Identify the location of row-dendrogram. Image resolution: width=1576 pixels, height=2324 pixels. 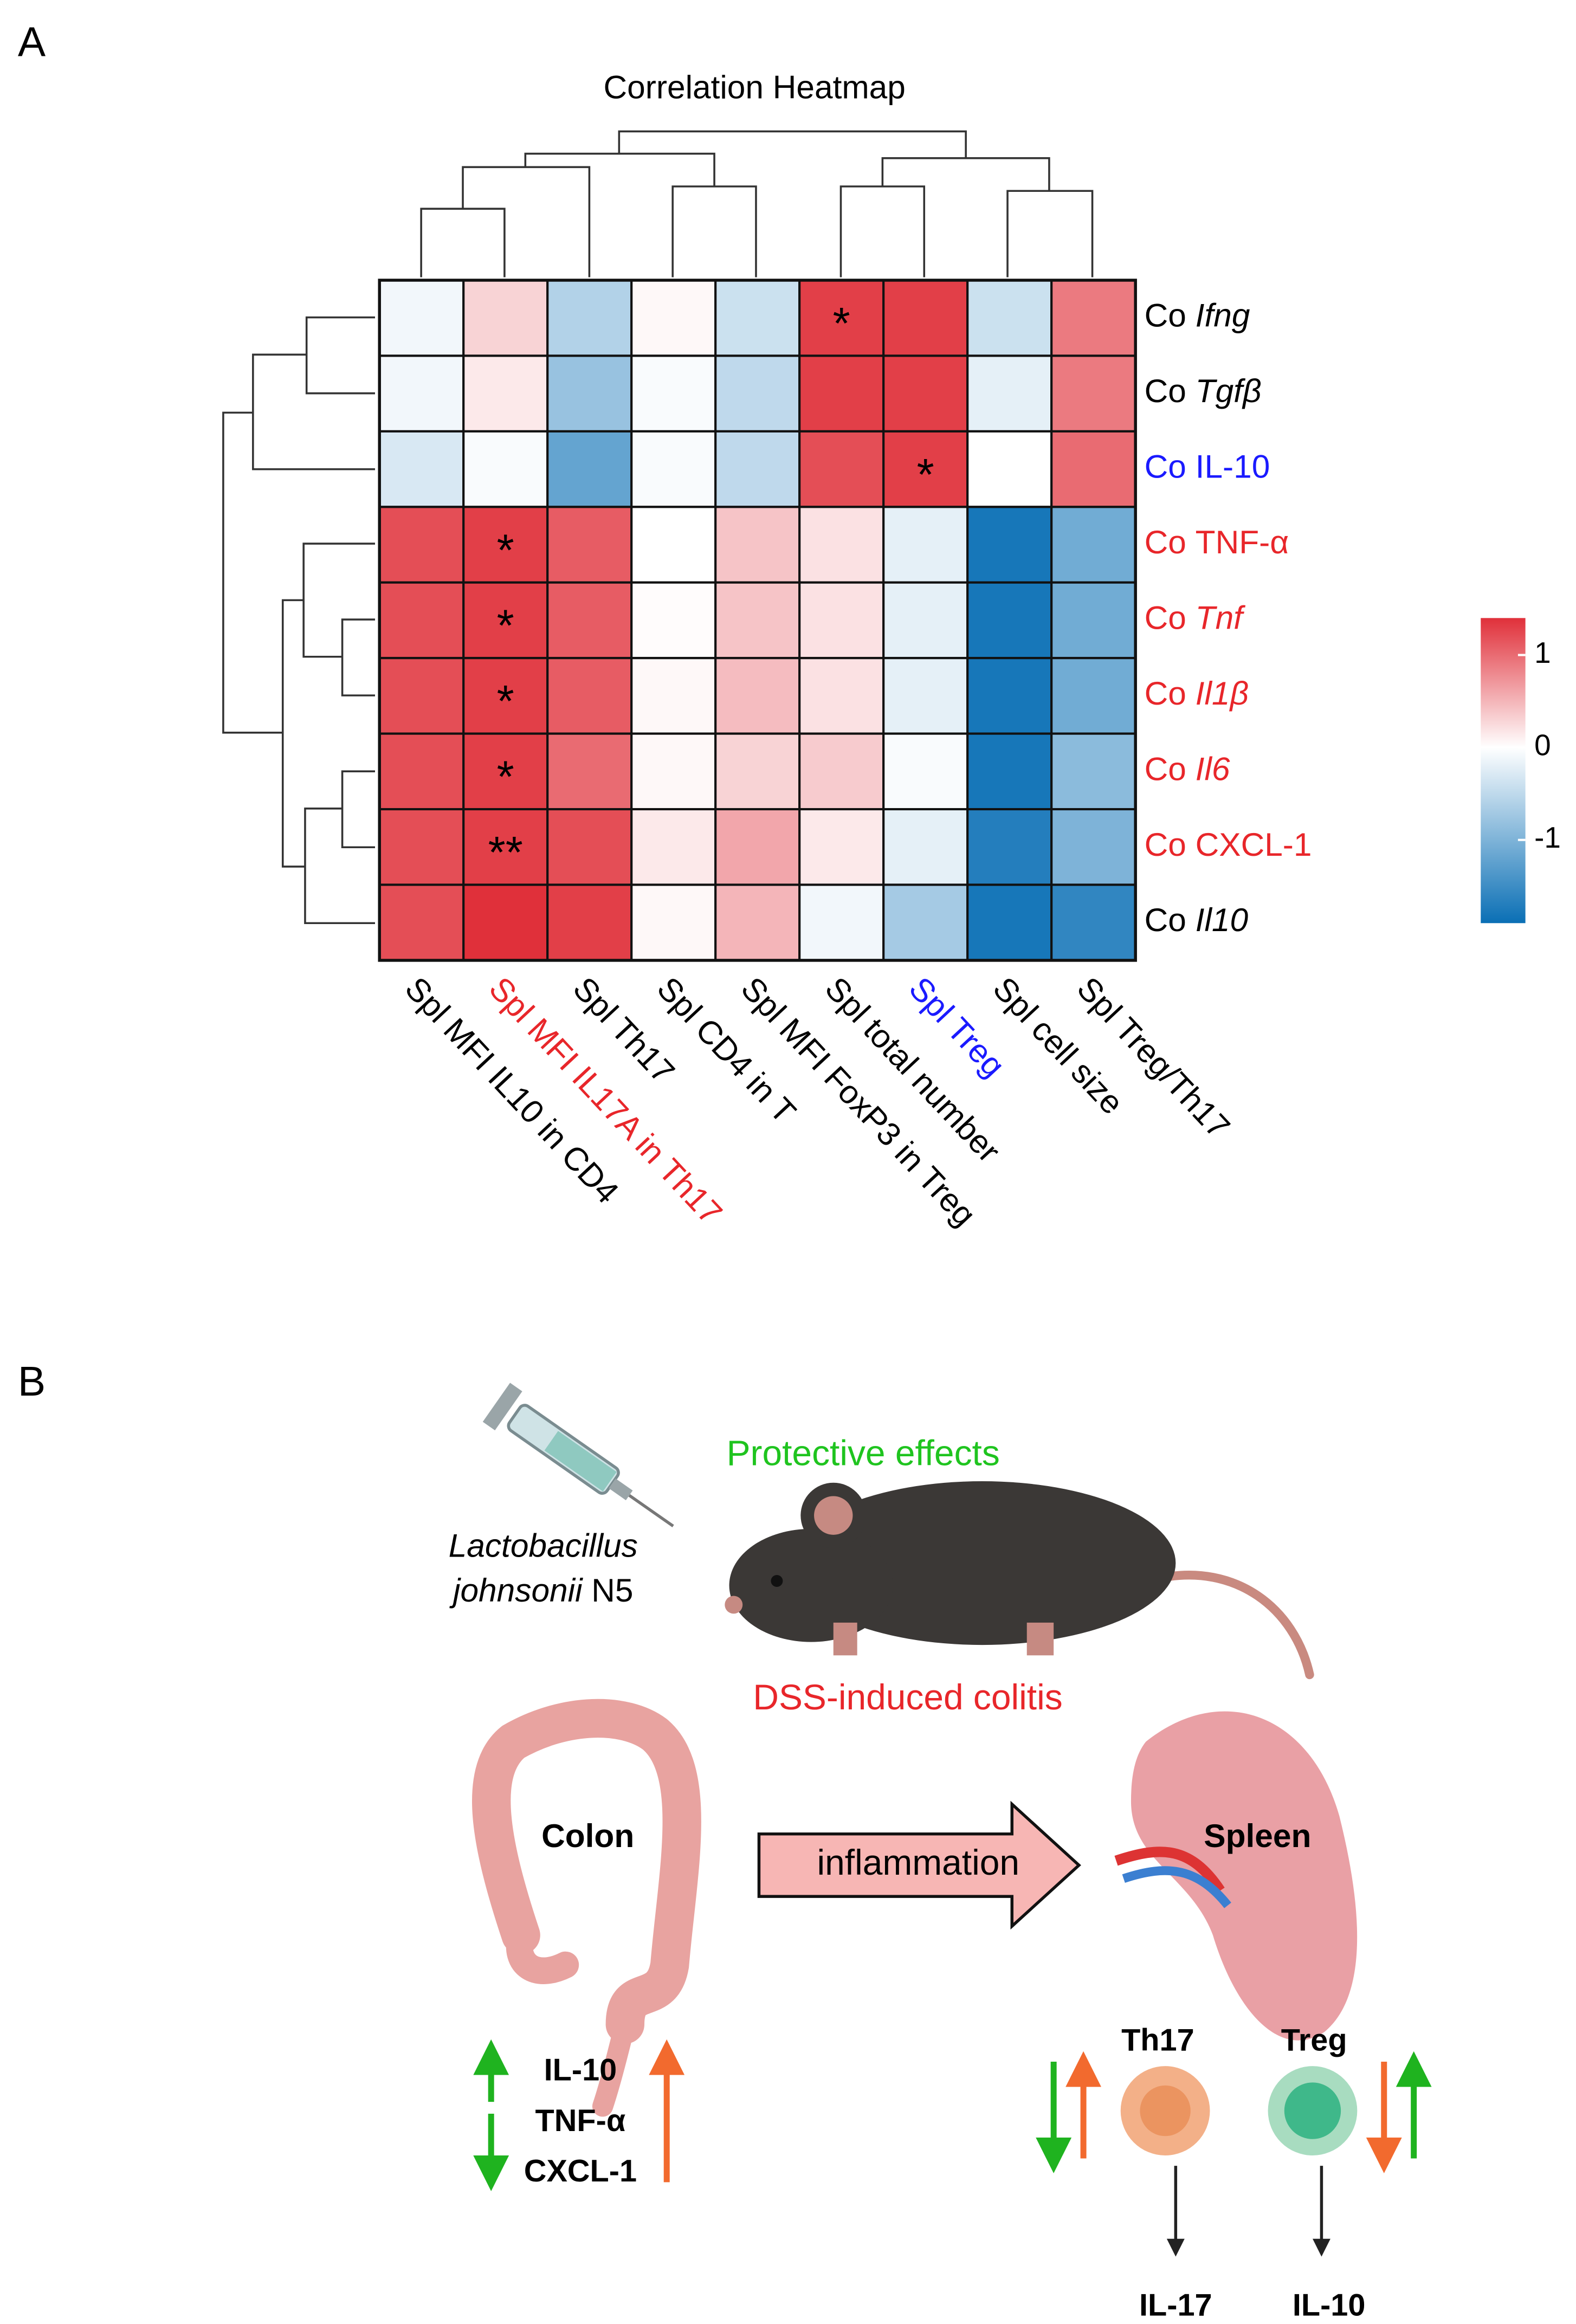
(298, 620).